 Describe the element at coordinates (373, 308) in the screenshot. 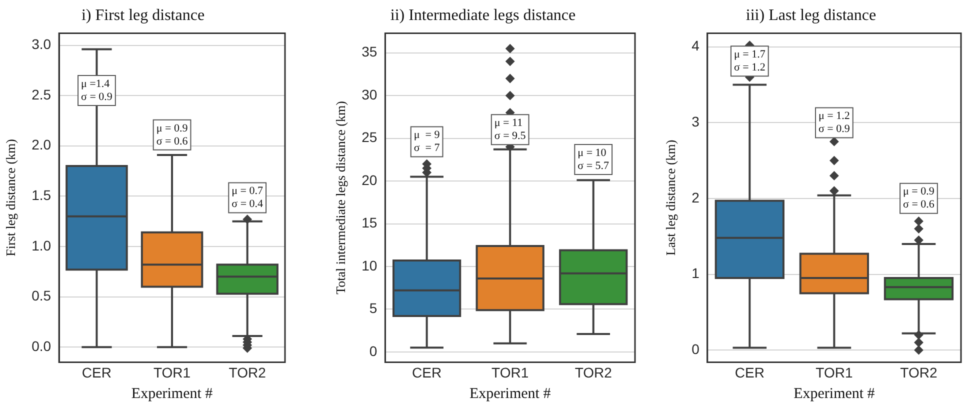

I see `y-tick-label: 5` at that location.